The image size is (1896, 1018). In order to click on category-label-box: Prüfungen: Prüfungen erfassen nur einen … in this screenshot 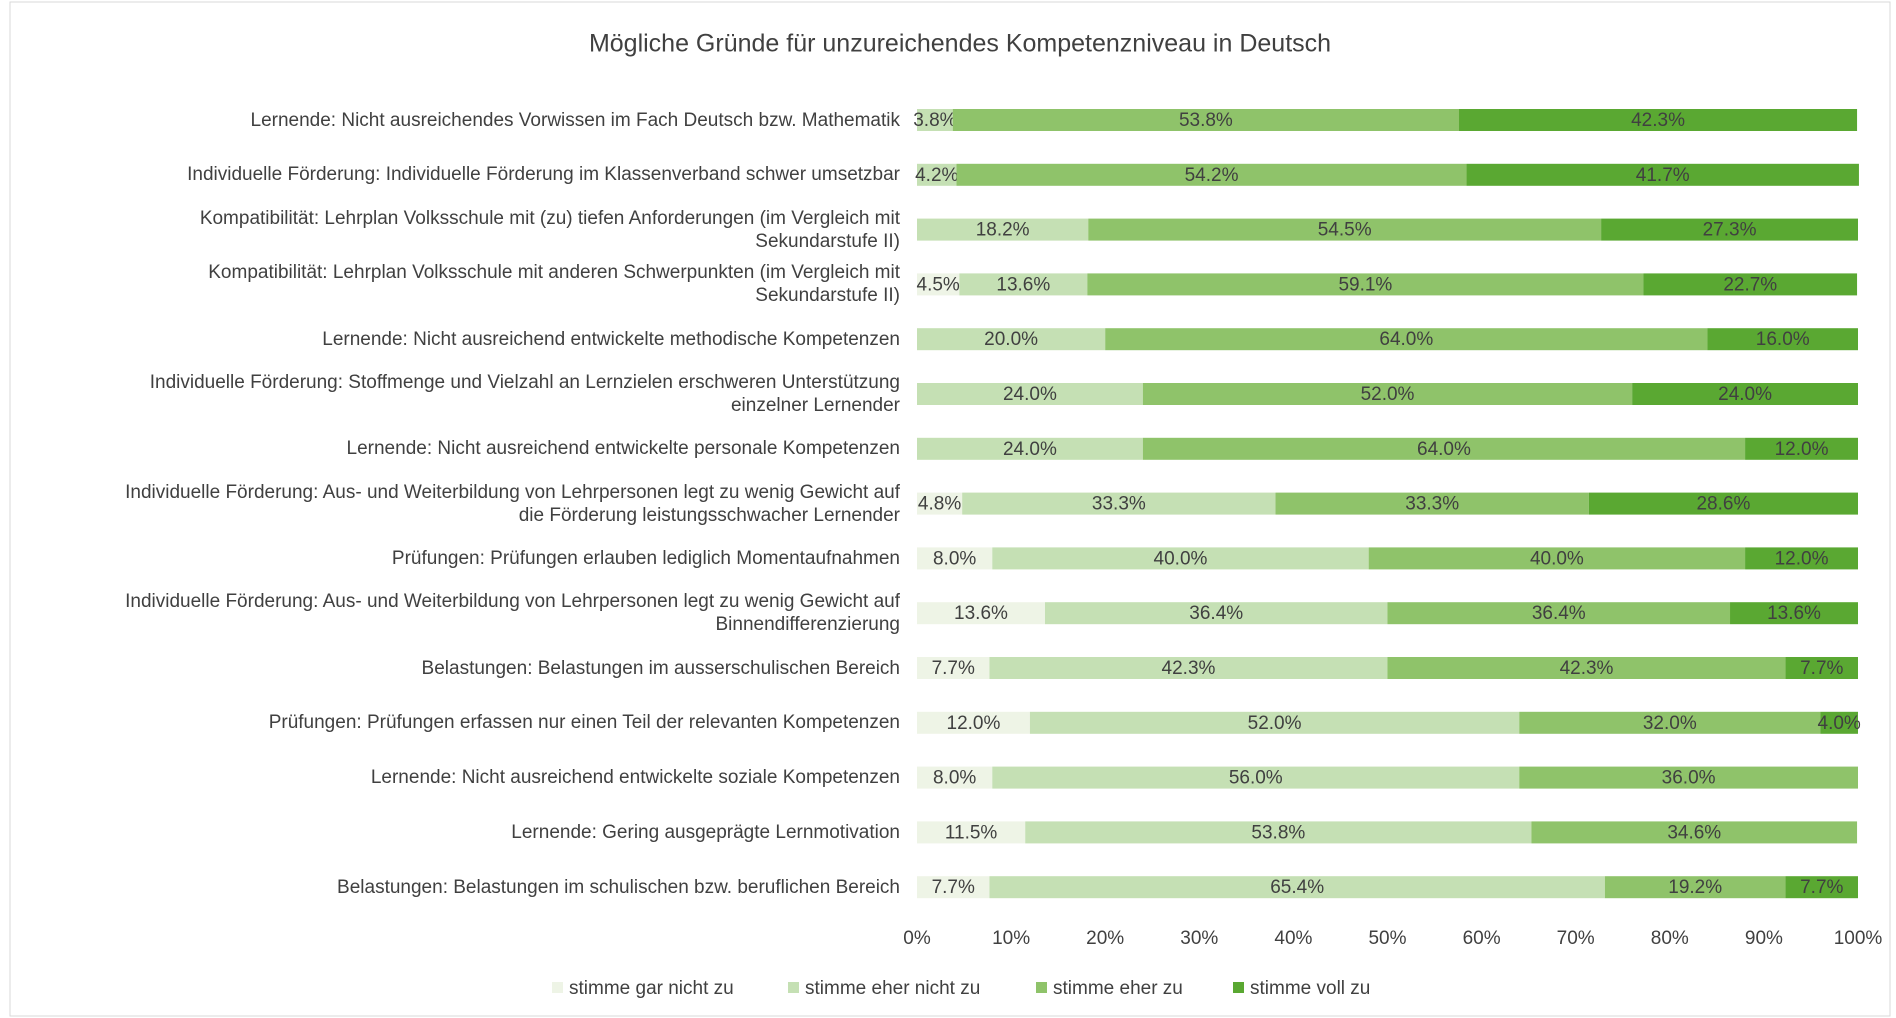, I will do `click(584, 723)`.